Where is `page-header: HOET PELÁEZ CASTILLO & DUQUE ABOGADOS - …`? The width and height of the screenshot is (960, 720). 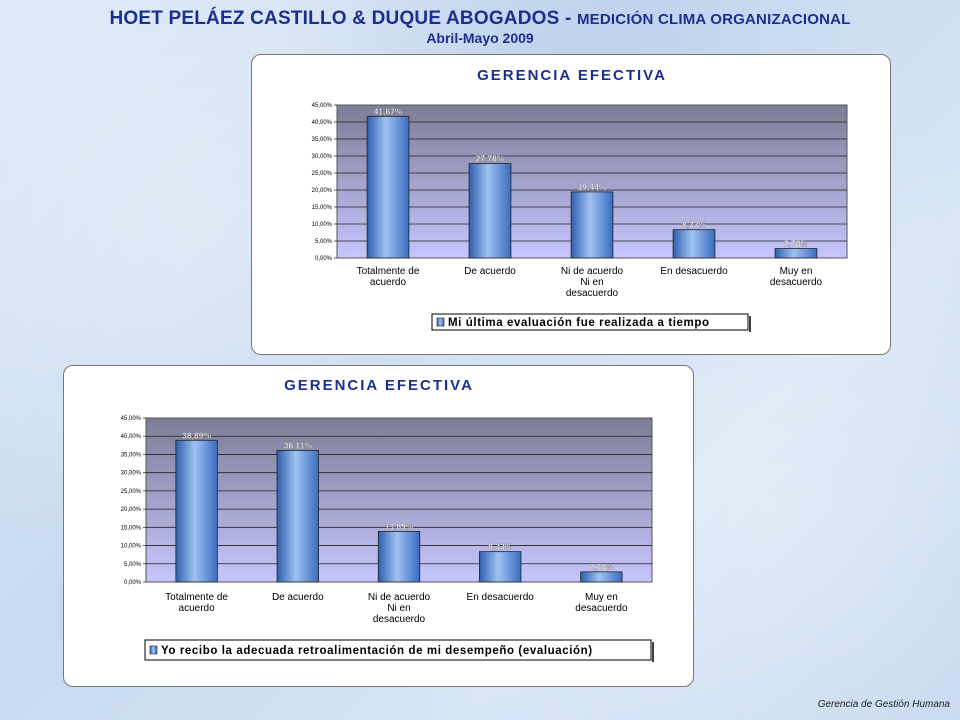
page-header: HOET PELÁEZ CASTILLO & DUQUE ABOGADOS - … is located at coordinates (480, 27).